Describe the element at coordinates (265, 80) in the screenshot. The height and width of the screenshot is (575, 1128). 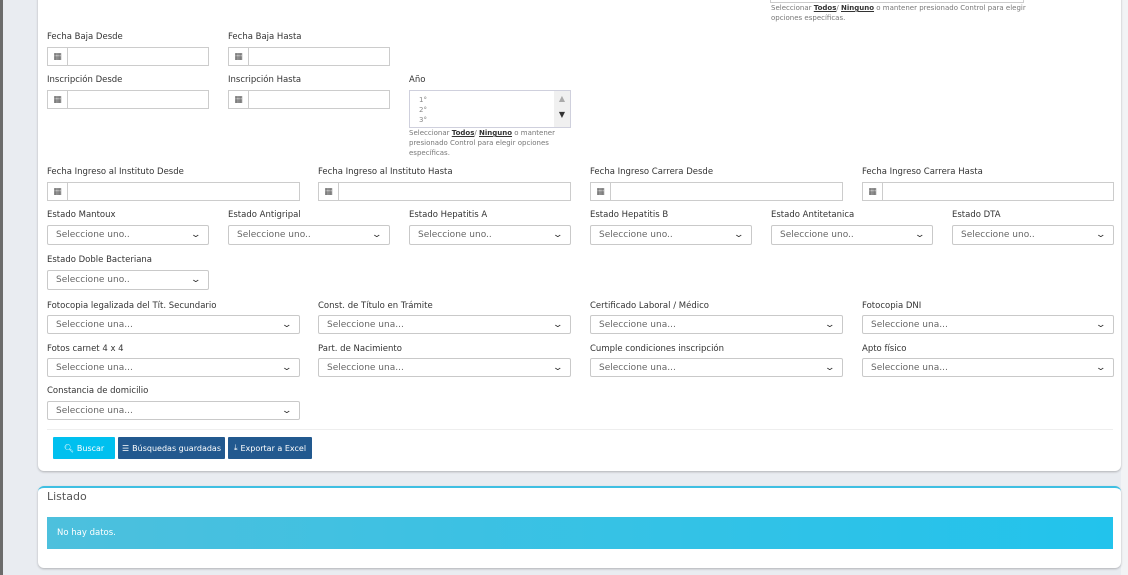
I see `label-inscripcion-hasta: Inscripción Hasta` at that location.